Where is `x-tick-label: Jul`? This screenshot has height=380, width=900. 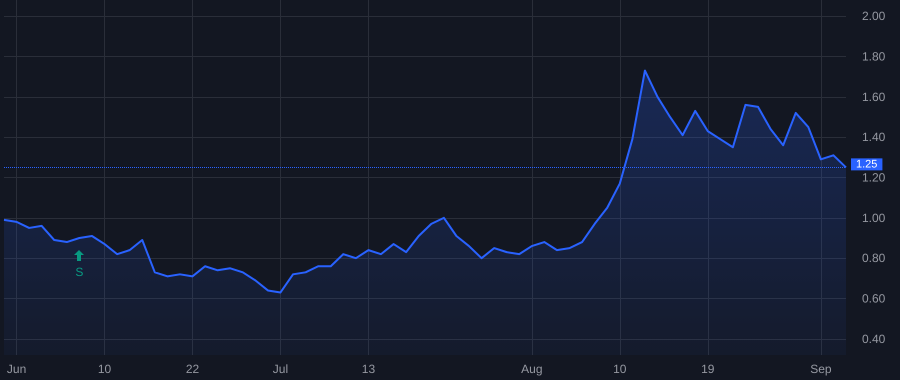 x-tick-label: Jul is located at coordinates (280, 369).